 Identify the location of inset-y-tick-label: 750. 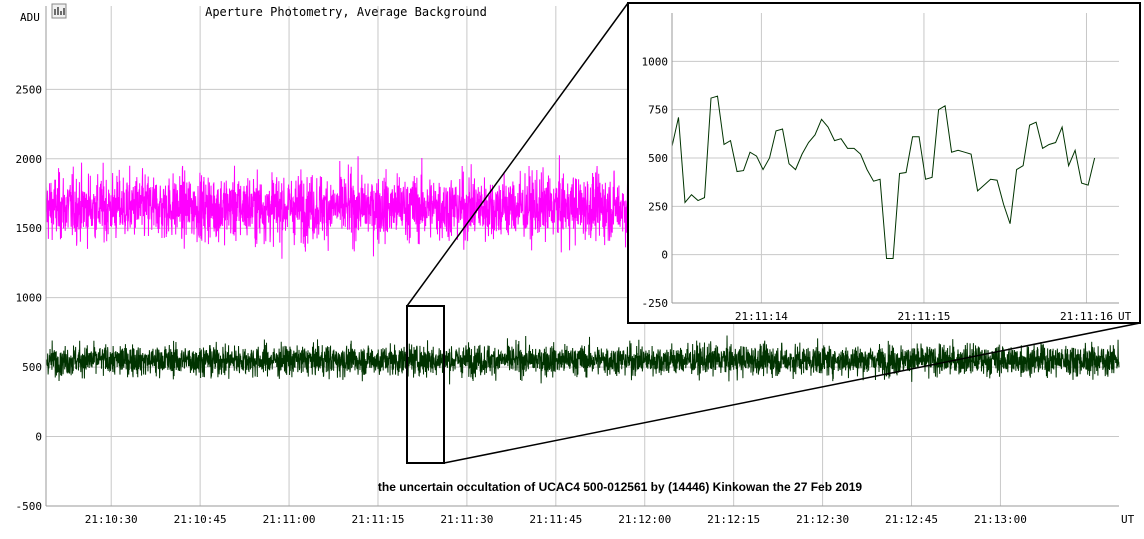
(658, 110).